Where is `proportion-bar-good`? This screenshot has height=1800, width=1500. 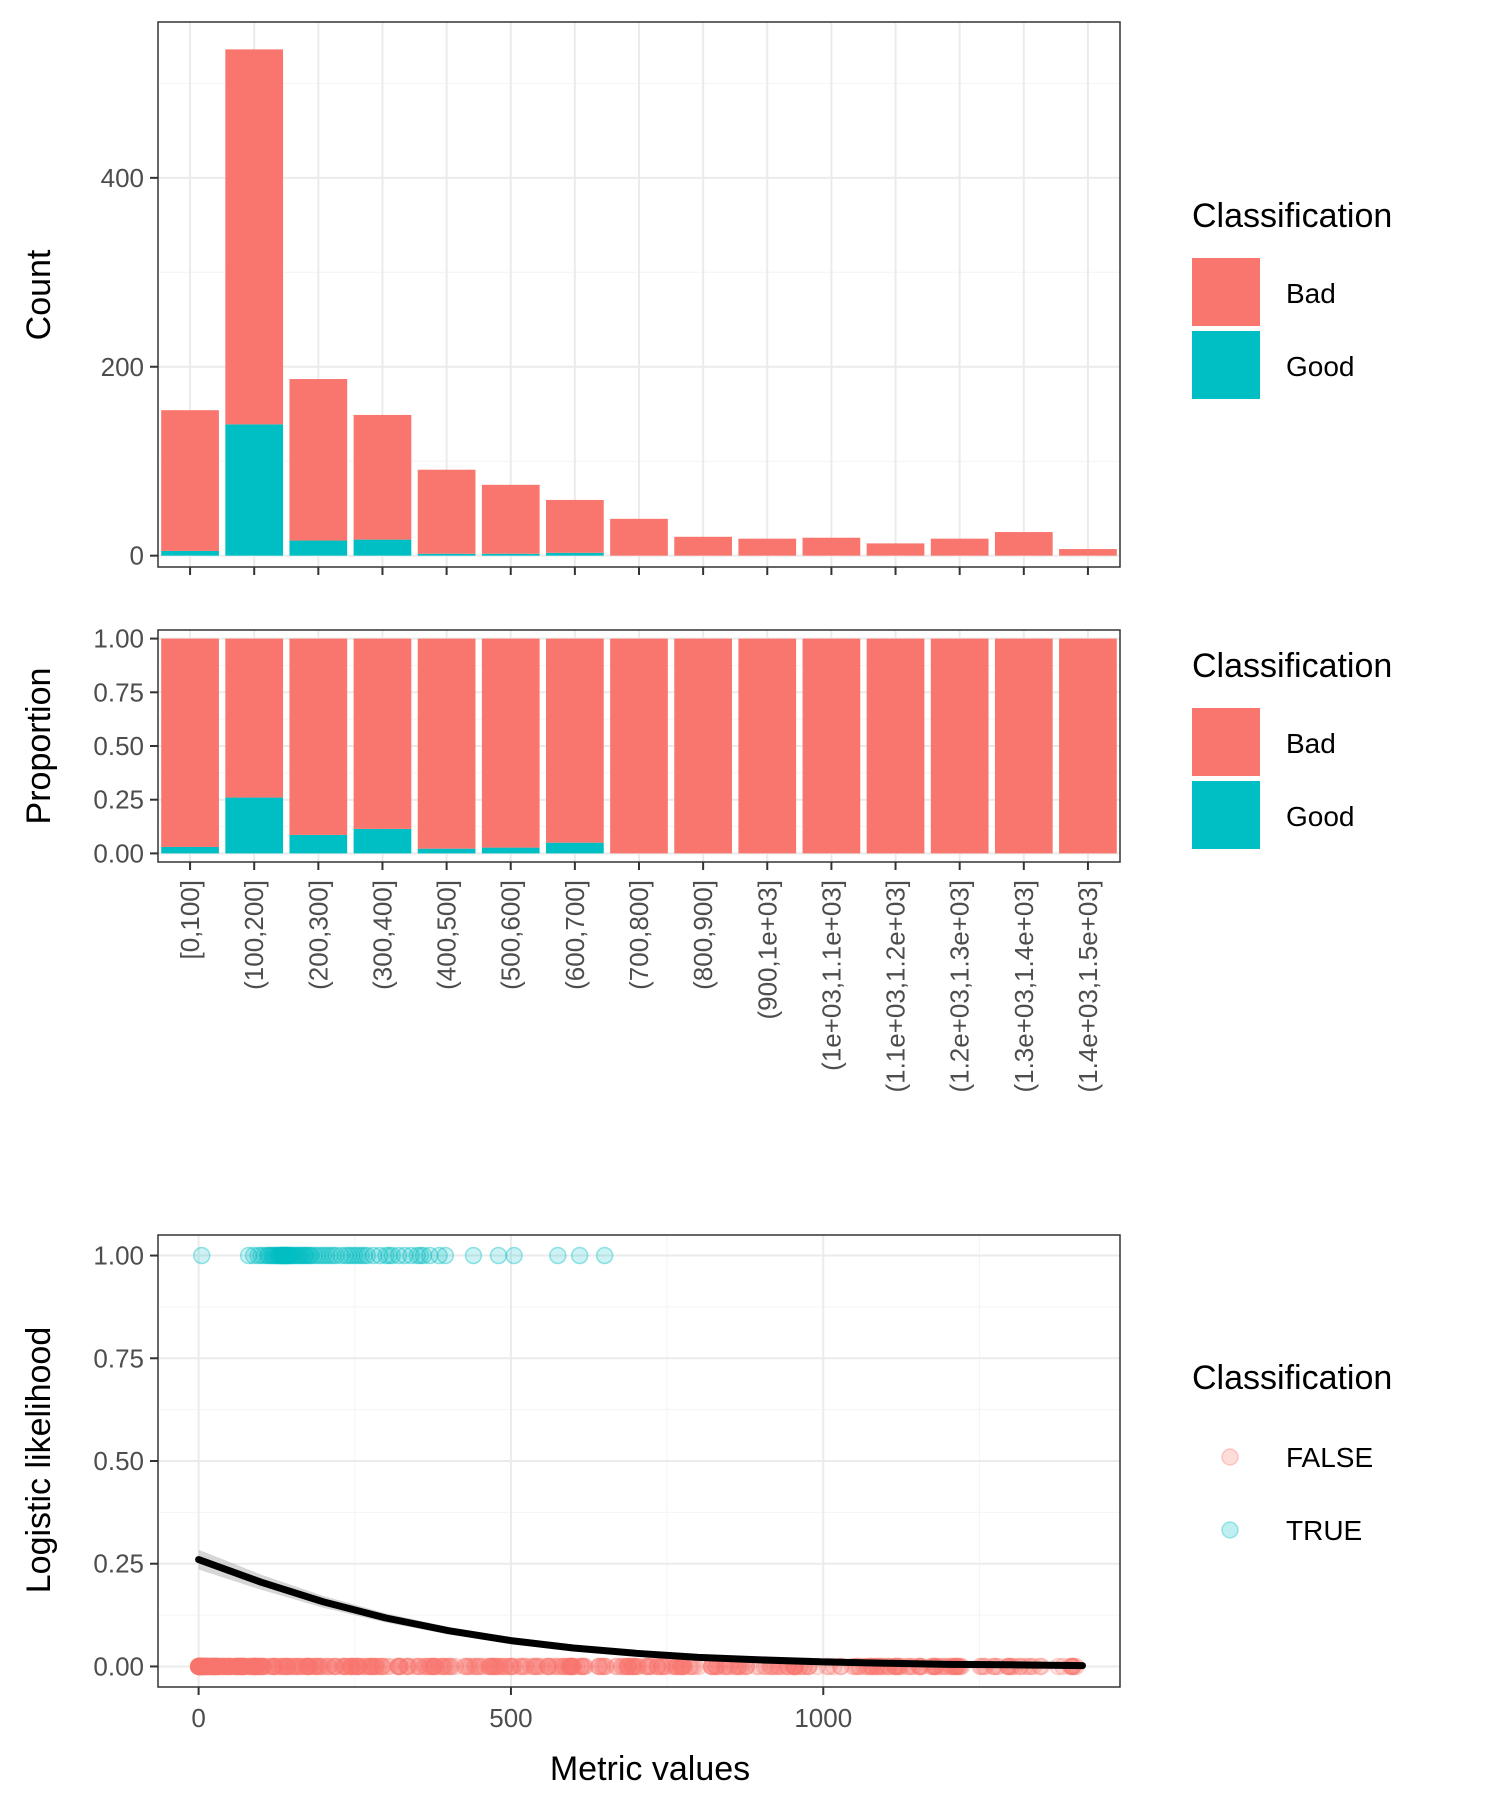 proportion-bar-good is located at coordinates (446, 851).